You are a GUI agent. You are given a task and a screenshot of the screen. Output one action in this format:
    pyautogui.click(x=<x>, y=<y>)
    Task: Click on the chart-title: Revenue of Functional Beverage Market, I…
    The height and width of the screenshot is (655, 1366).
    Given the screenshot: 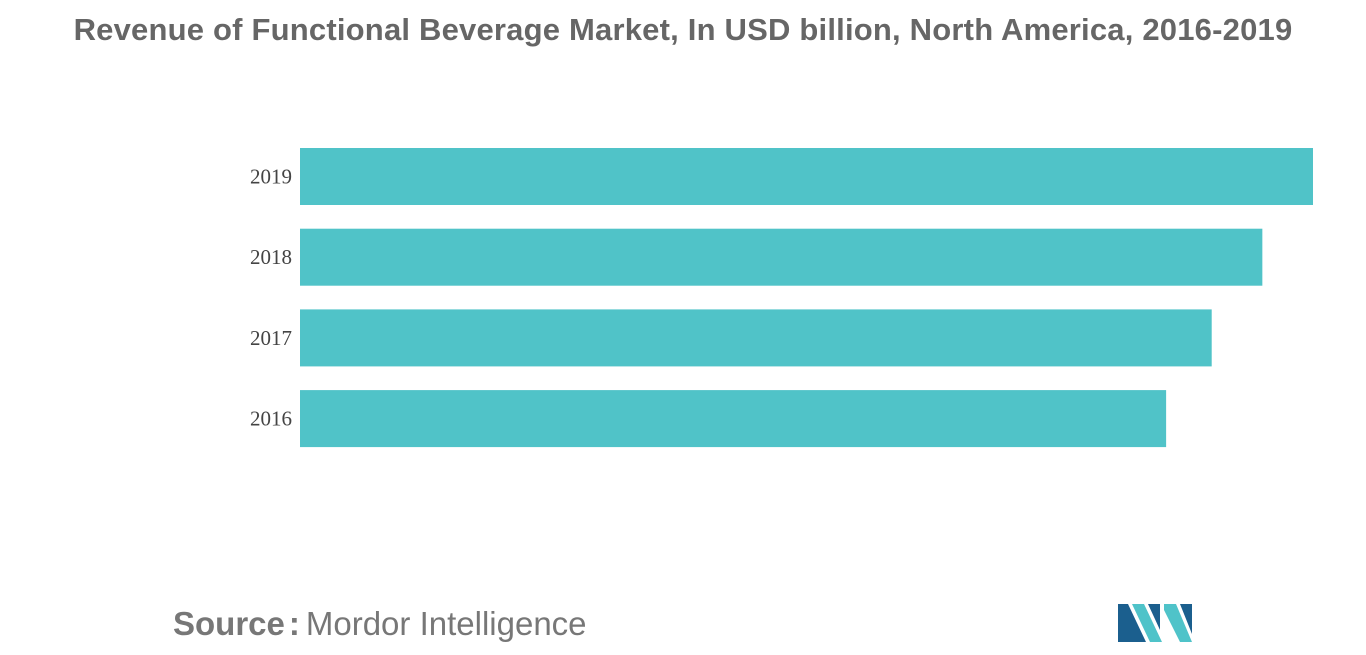 What is the action you would take?
    pyautogui.click(x=683, y=29)
    